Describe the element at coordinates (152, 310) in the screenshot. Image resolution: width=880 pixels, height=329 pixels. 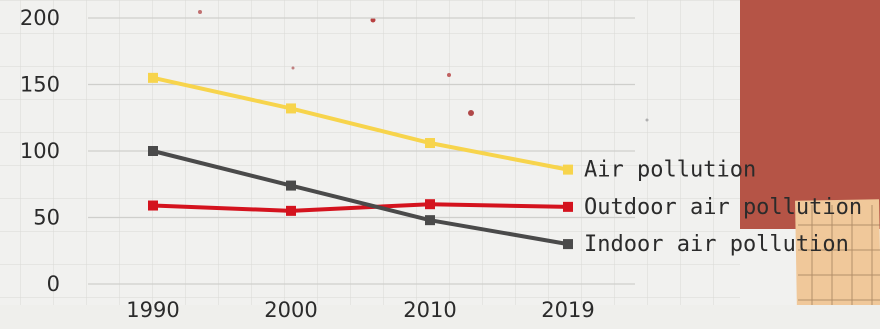
I see `x-tick-label: 1990` at that location.